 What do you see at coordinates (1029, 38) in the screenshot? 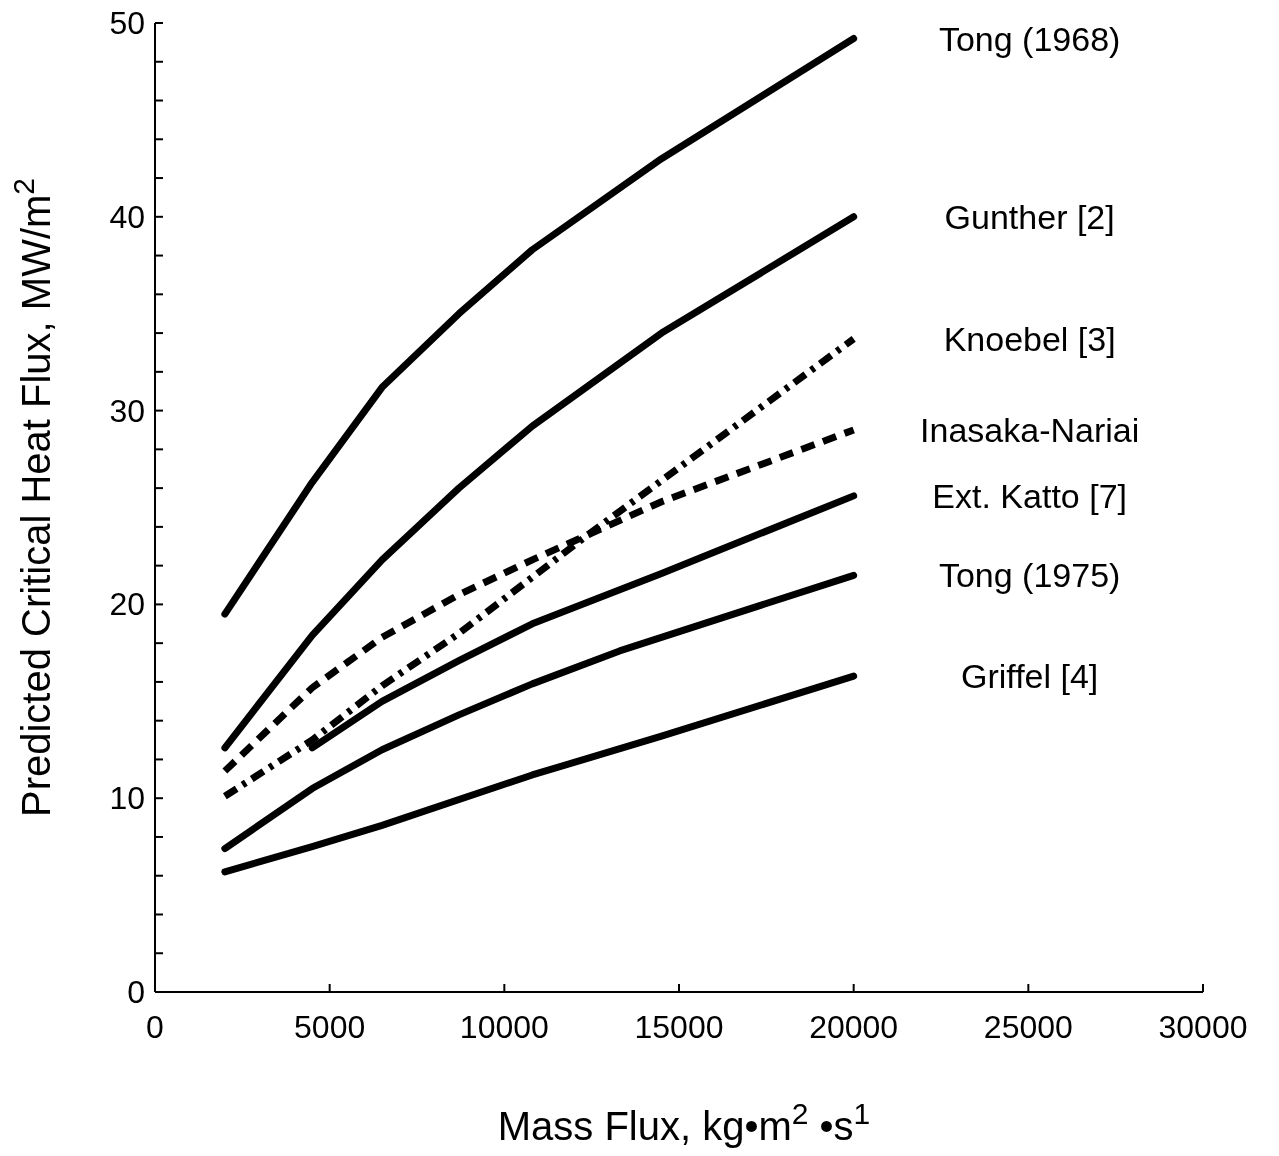
I see `text: Tong (1968)` at bounding box center [1029, 38].